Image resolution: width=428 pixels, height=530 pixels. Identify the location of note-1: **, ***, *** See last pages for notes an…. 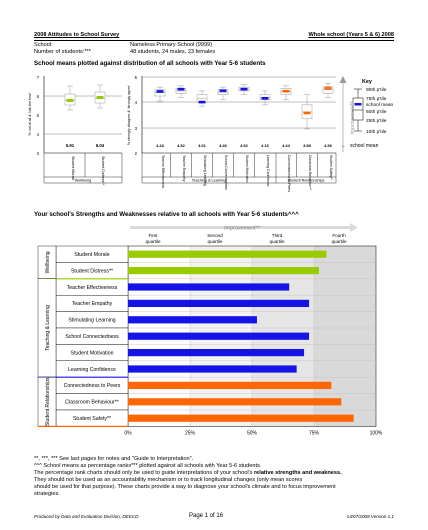
(114, 459).